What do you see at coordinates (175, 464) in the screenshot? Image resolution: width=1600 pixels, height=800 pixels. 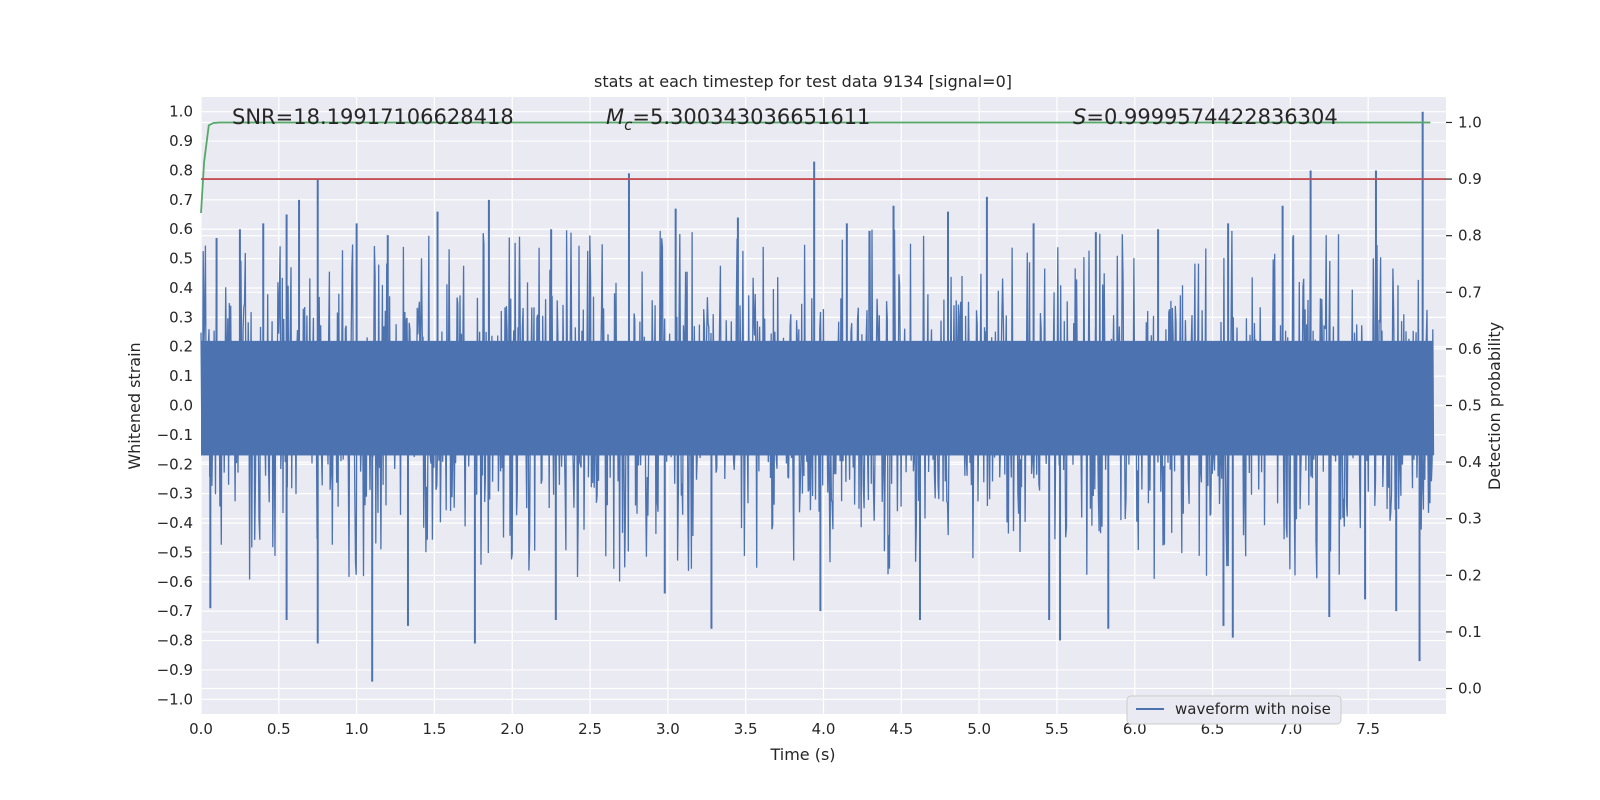 I see `y-tick-label: −0.2` at bounding box center [175, 464].